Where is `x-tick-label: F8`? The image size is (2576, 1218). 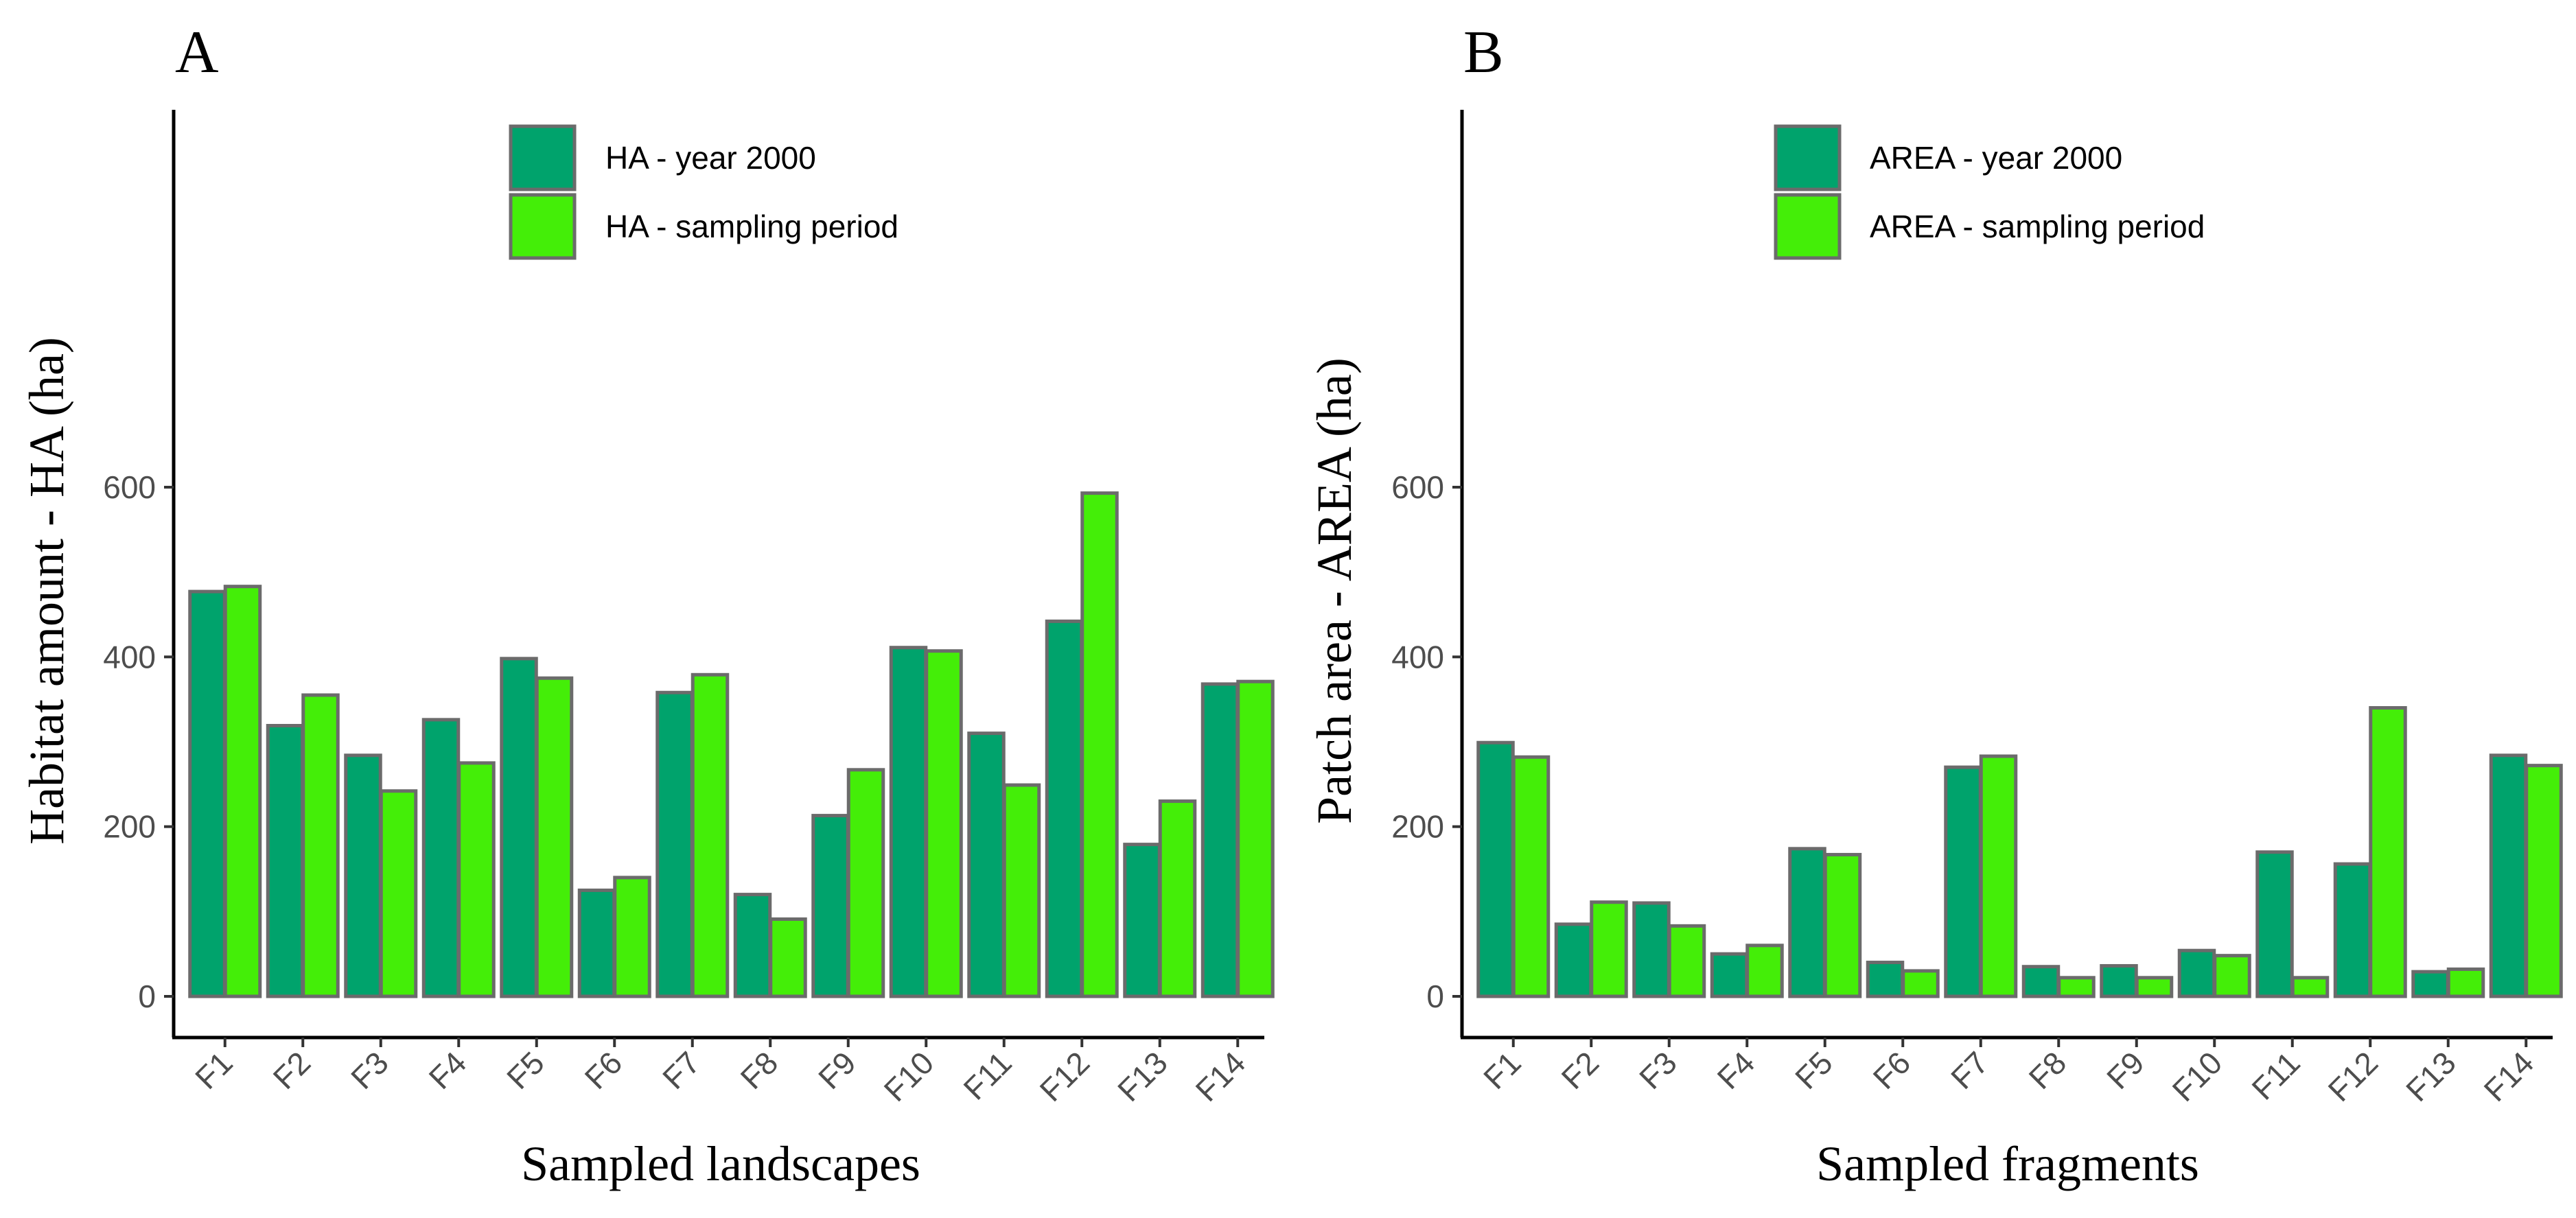 x-tick-label: F8 is located at coordinates (2048, 1070).